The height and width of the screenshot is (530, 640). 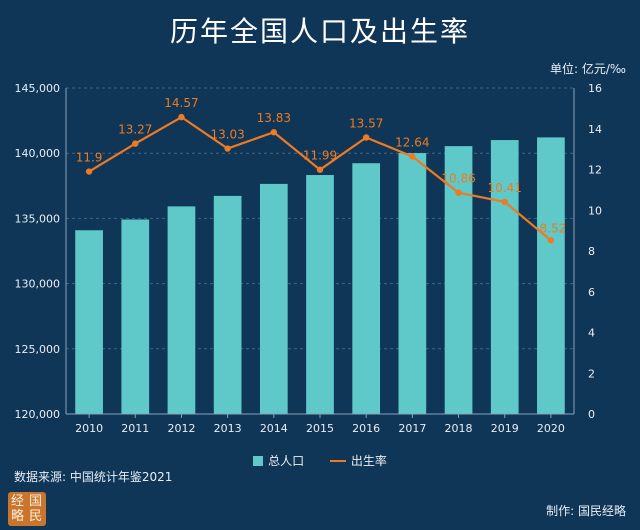 What do you see at coordinates (135, 428) in the screenshot?
I see `x-tick-label: 2011` at bounding box center [135, 428].